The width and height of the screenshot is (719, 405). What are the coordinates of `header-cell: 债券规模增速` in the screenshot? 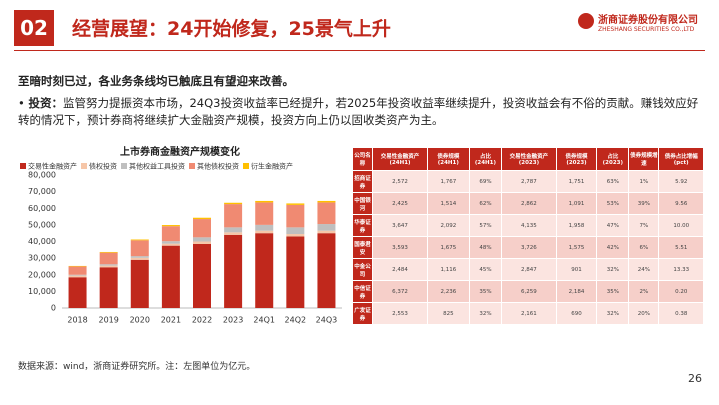 It's located at (644, 159).